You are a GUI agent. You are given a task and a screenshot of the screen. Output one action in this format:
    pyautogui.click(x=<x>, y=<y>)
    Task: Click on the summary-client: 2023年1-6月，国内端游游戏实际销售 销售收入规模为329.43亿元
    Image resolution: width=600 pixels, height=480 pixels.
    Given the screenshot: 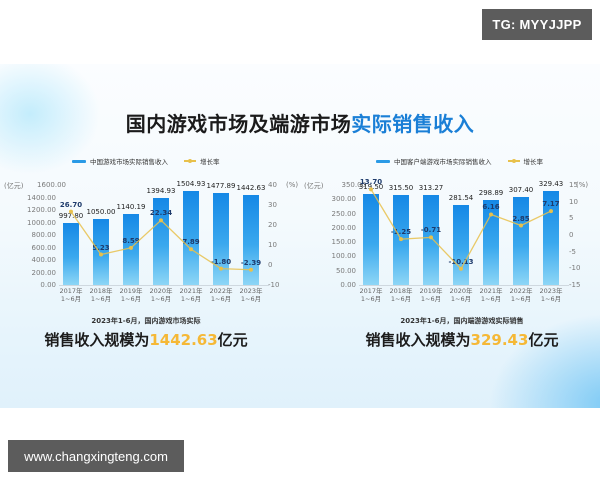 What is the action you would take?
    pyautogui.click(x=456, y=333)
    